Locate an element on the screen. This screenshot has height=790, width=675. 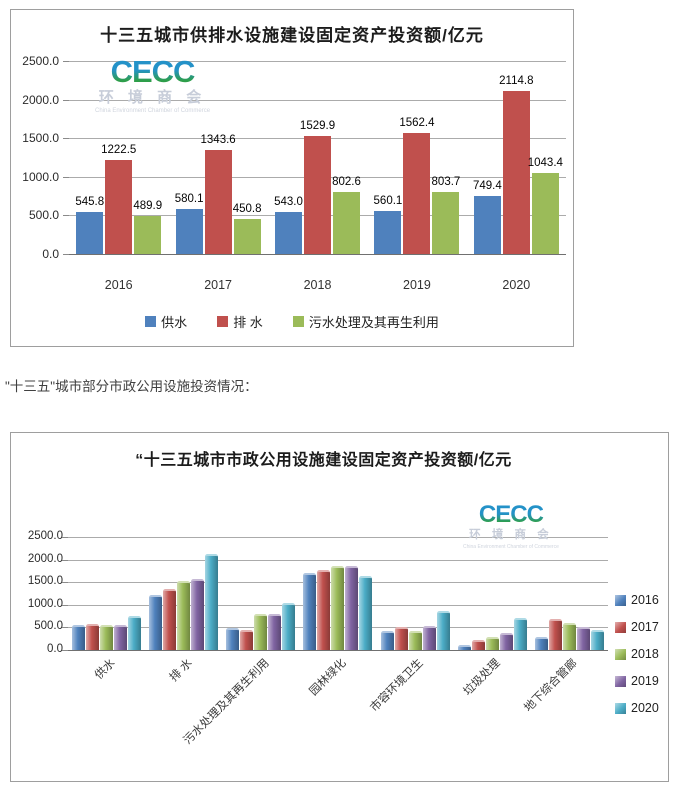
x-category-label-text: 污水处理及其再生利用 is located at coordinates (226, 702).